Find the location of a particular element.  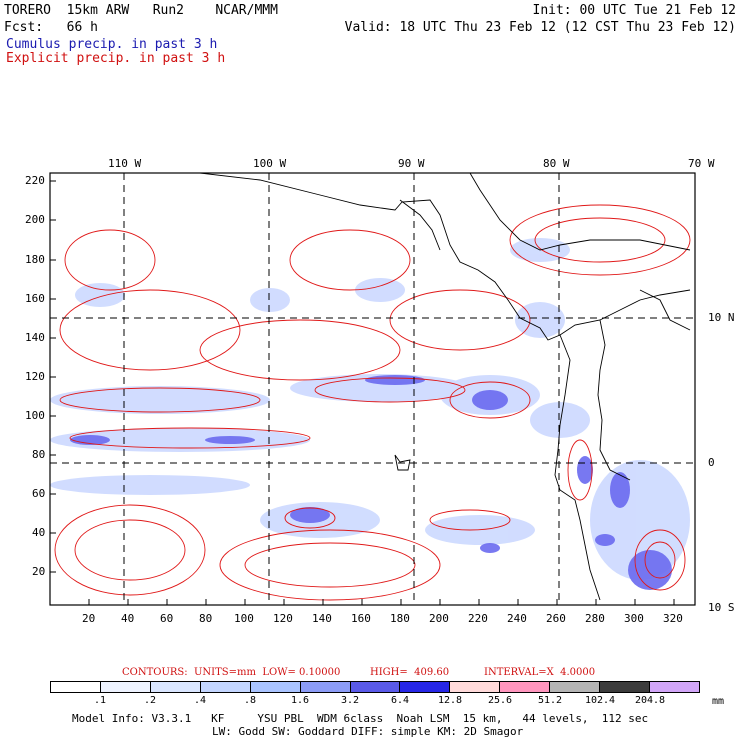

contour-interval: INTERVAL=X 4.0000 is located at coordinates (540, 672).